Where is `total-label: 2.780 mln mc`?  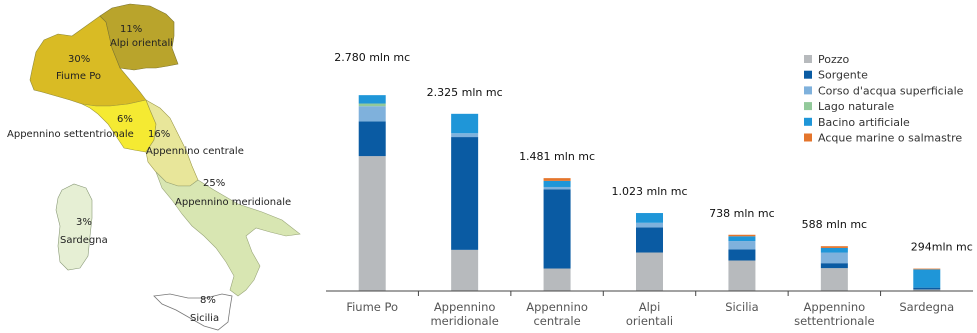
total-label: 2.780 mln mc is located at coordinates (372, 57).